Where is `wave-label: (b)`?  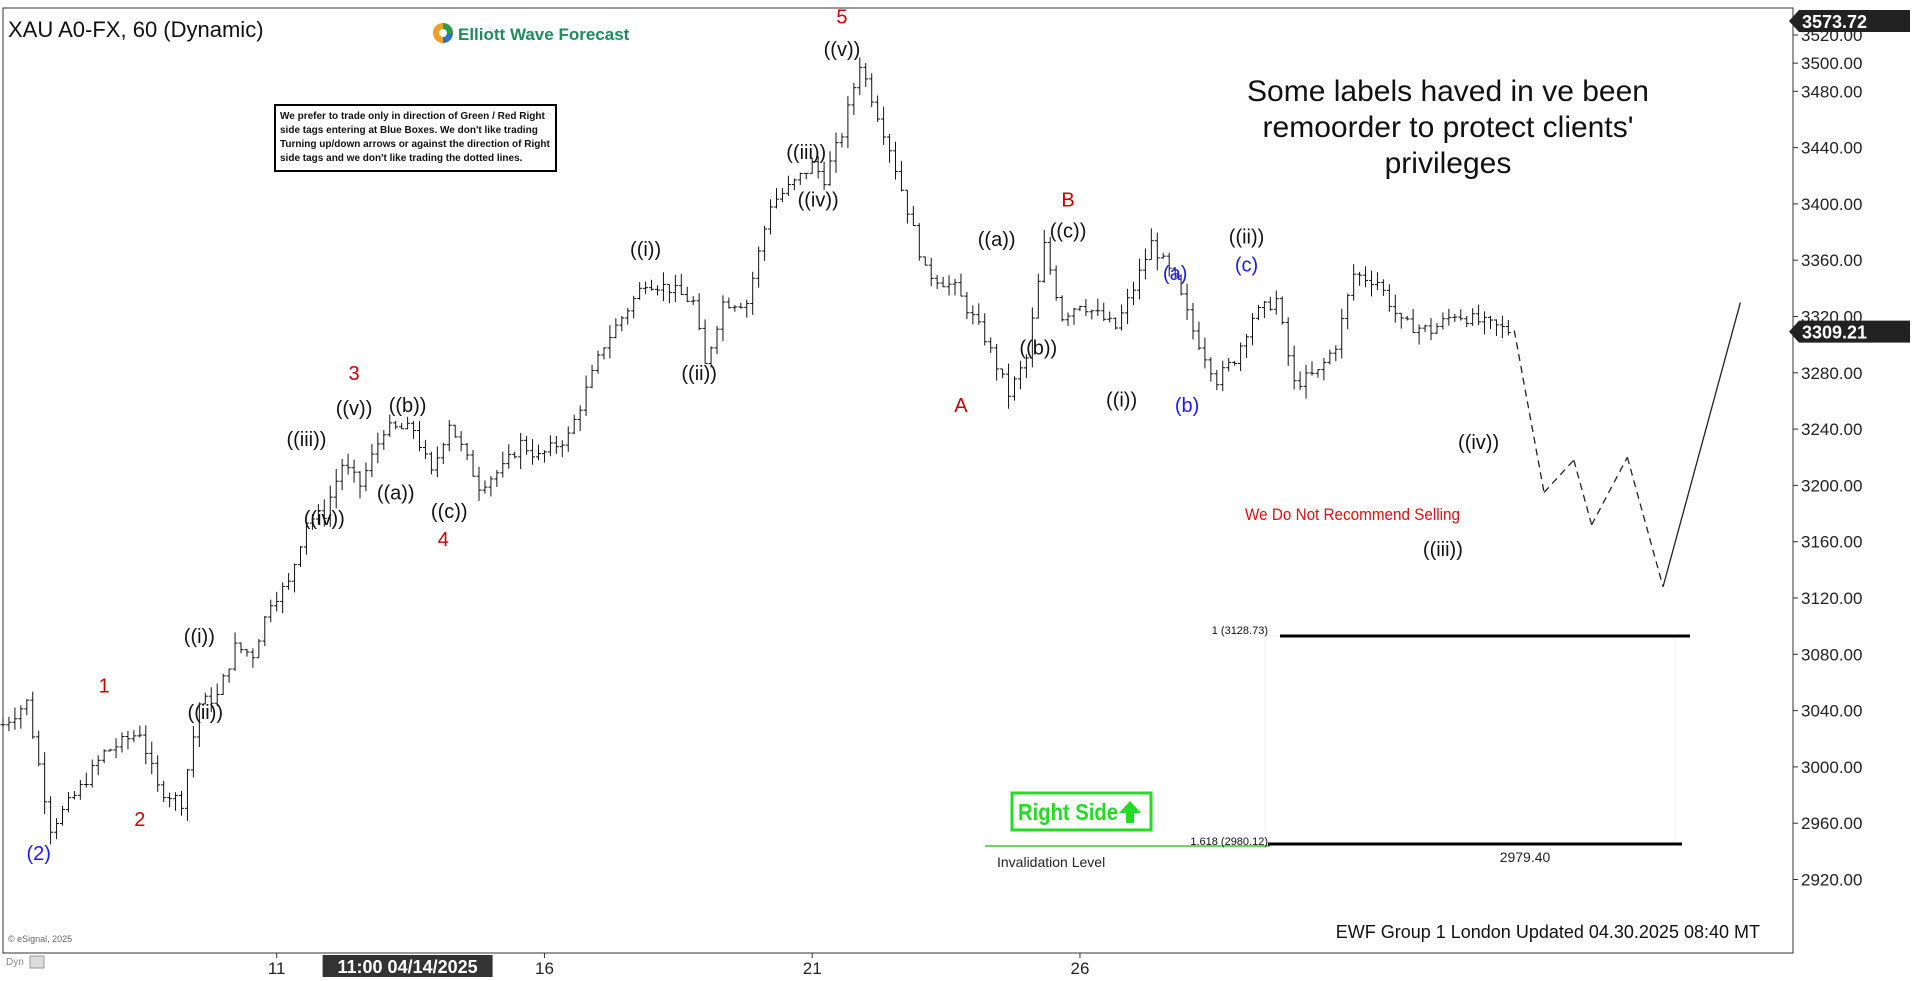
wave-label: (b) is located at coordinates (1187, 406).